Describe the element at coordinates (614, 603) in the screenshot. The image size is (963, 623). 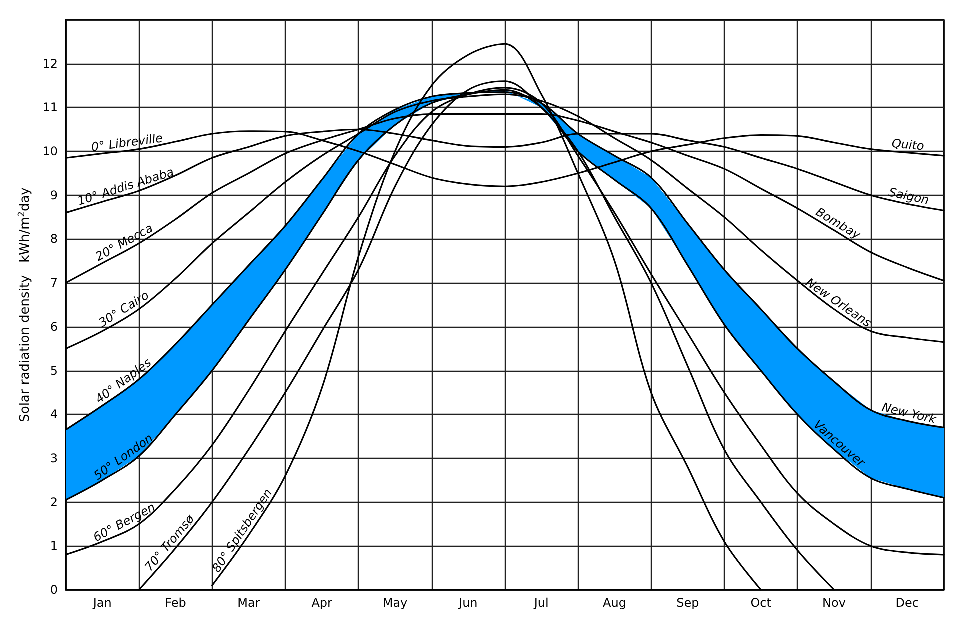
I see `x-tick-label: Aug` at that location.